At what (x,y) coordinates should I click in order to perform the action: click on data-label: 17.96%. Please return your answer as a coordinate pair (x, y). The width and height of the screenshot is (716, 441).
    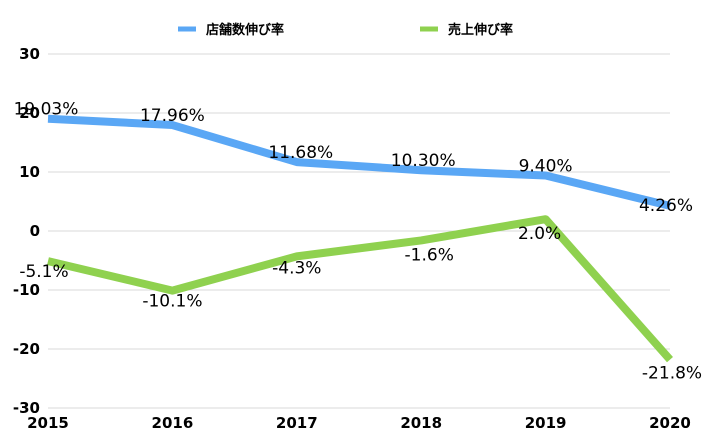
    Looking at the image, I should click on (172, 116).